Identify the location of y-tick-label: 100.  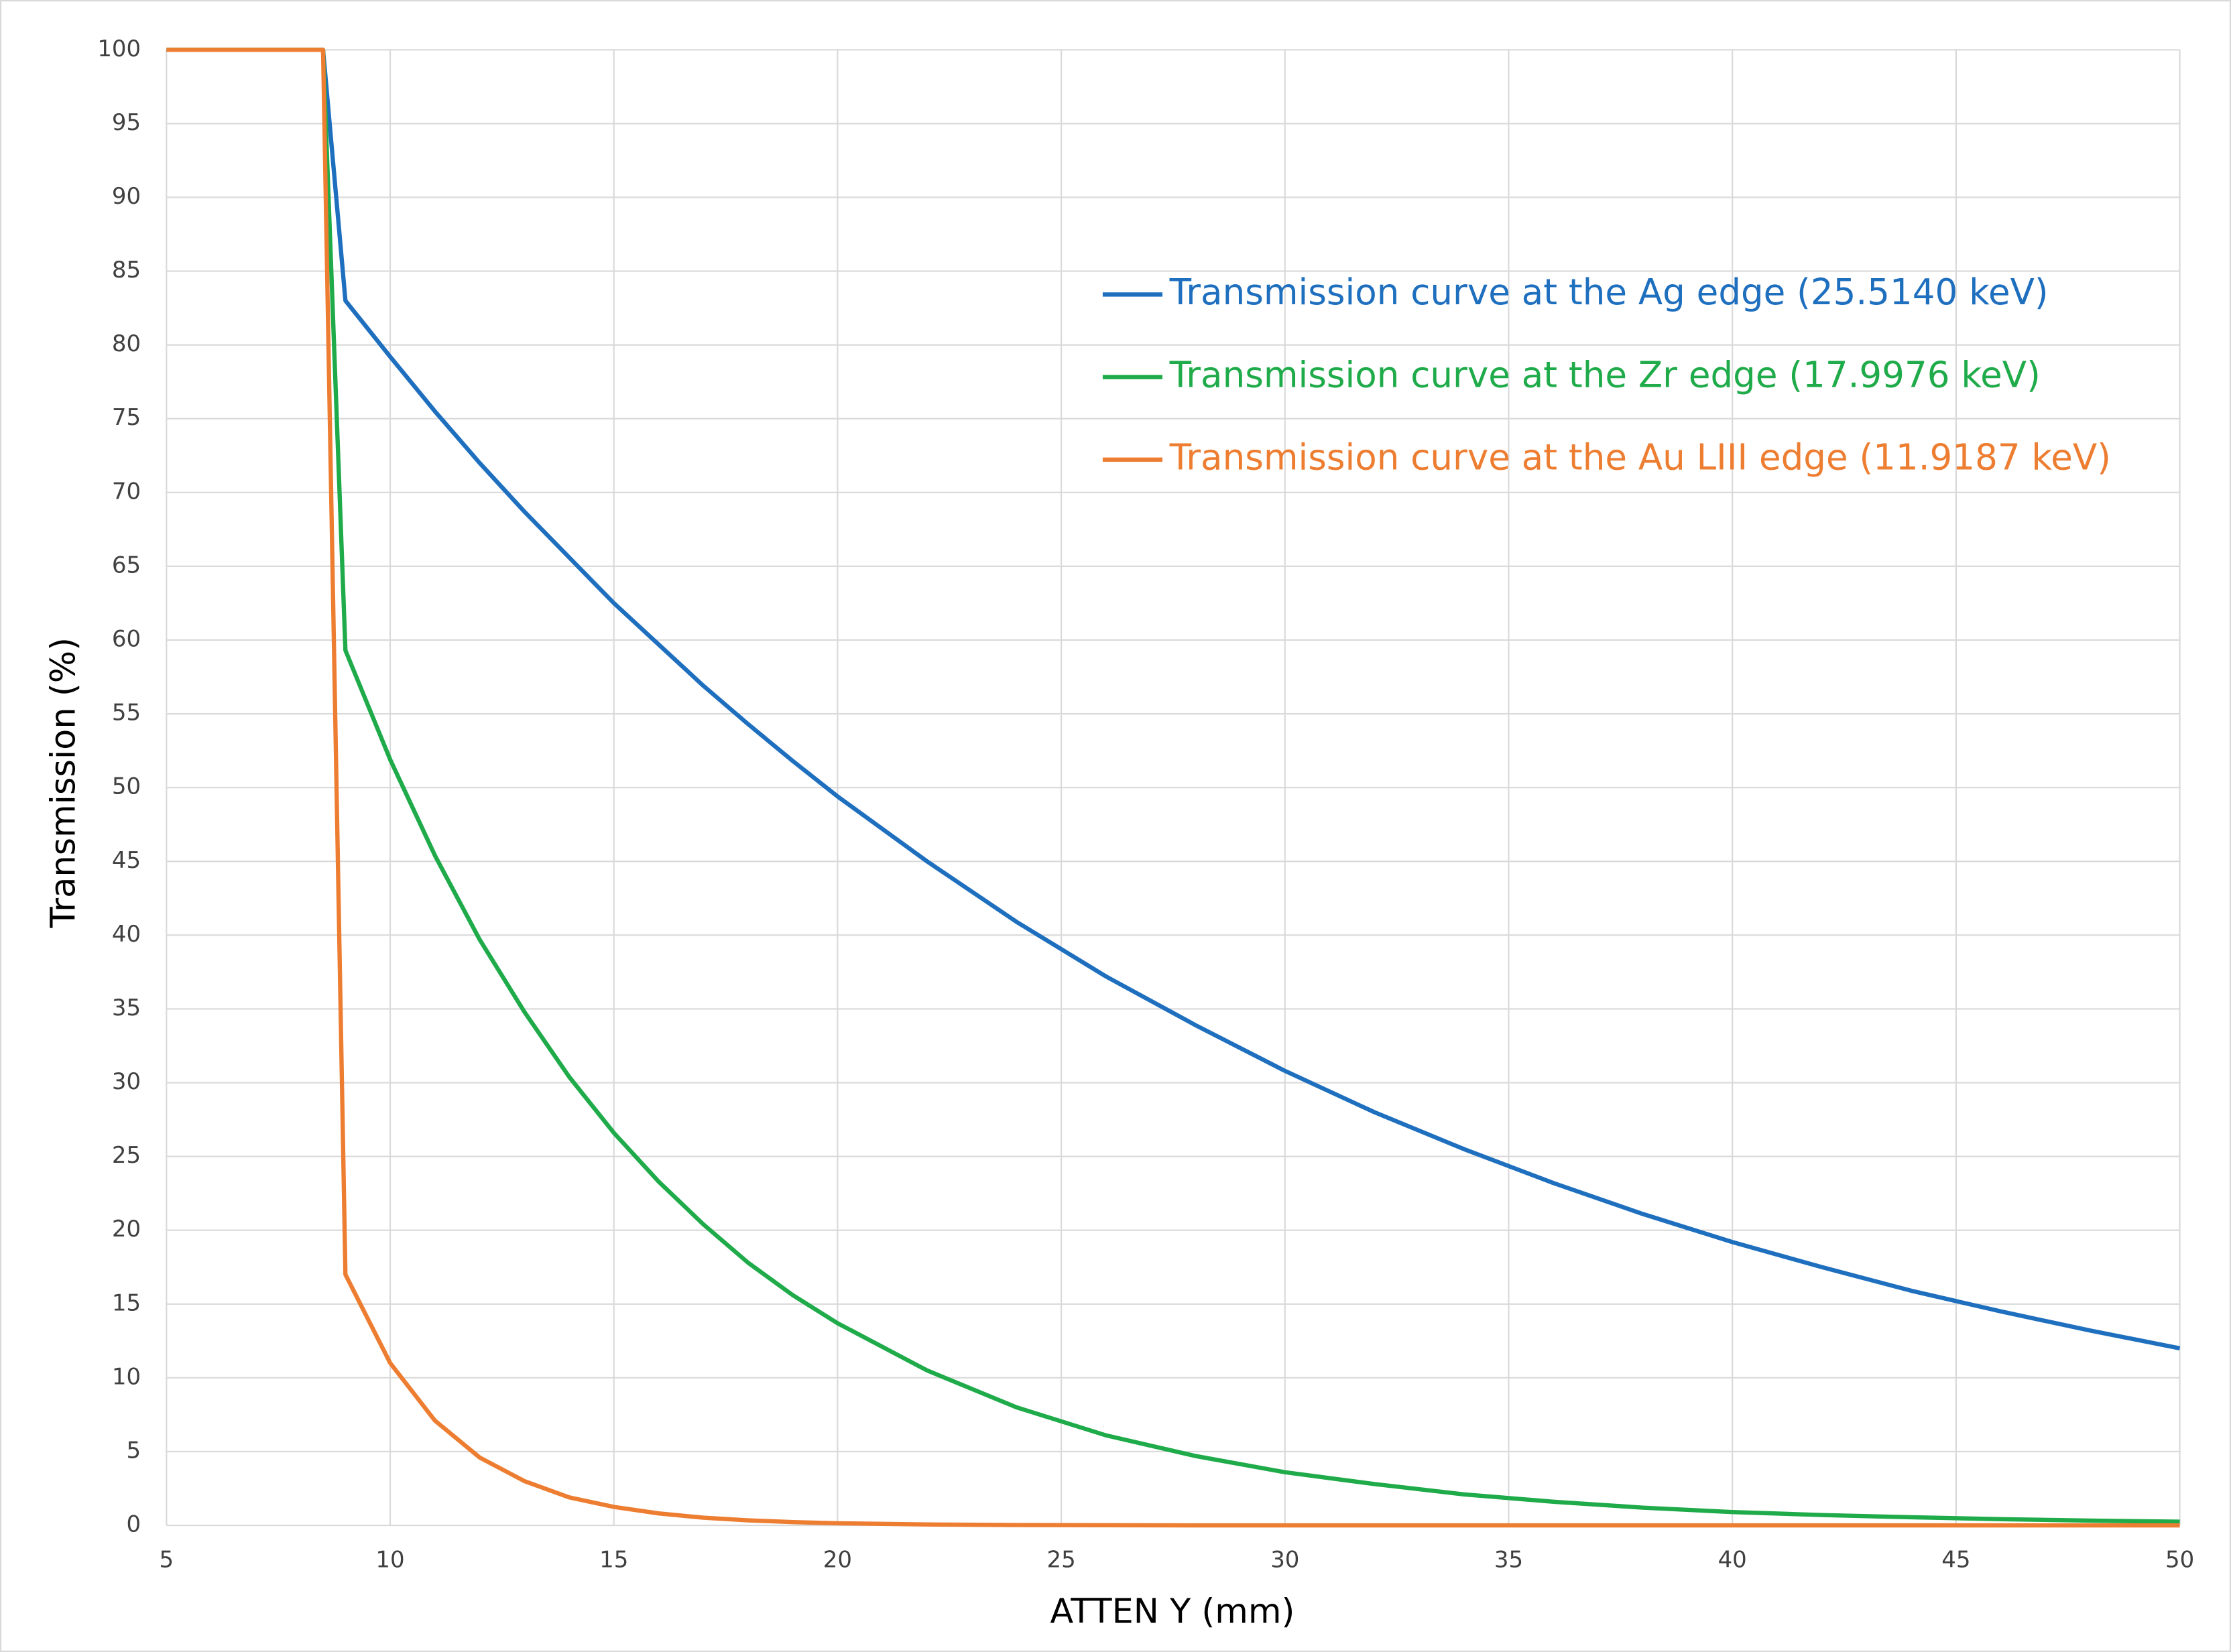
(119, 49).